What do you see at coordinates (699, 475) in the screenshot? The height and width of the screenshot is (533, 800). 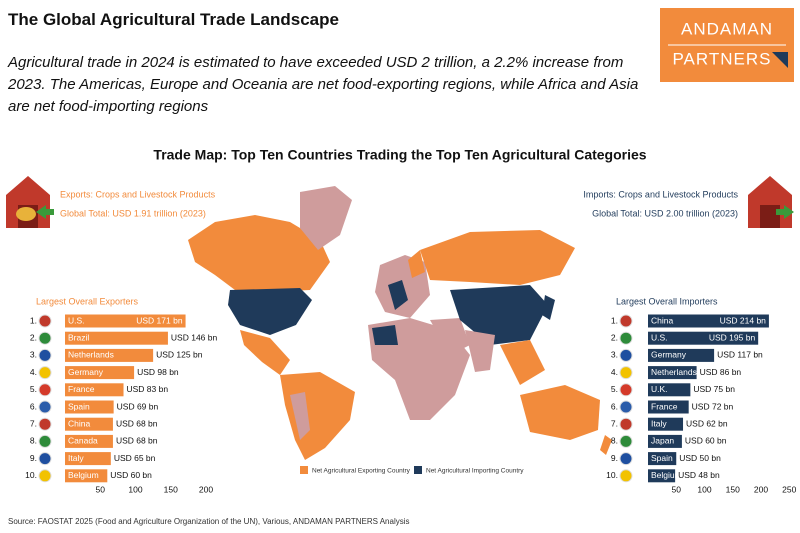 I see `value-label: USD 48 bn` at bounding box center [699, 475].